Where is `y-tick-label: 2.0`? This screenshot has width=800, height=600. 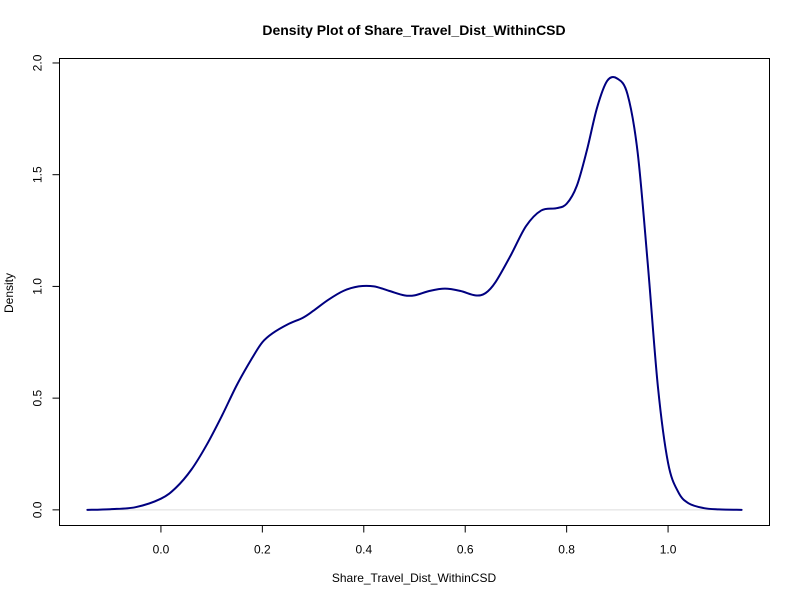 y-tick-label: 2.0 is located at coordinates (38, 62).